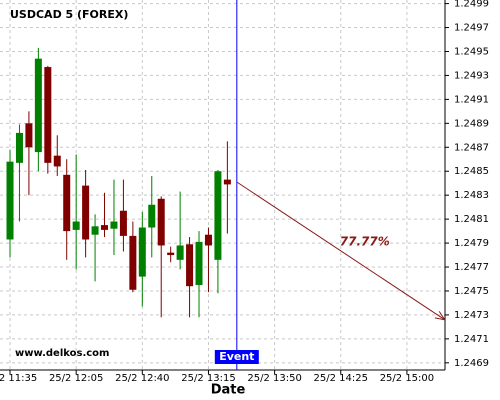 This screenshot has height=400, width=500. I want to click on y-tick-label: 1.2489, so click(471, 123).